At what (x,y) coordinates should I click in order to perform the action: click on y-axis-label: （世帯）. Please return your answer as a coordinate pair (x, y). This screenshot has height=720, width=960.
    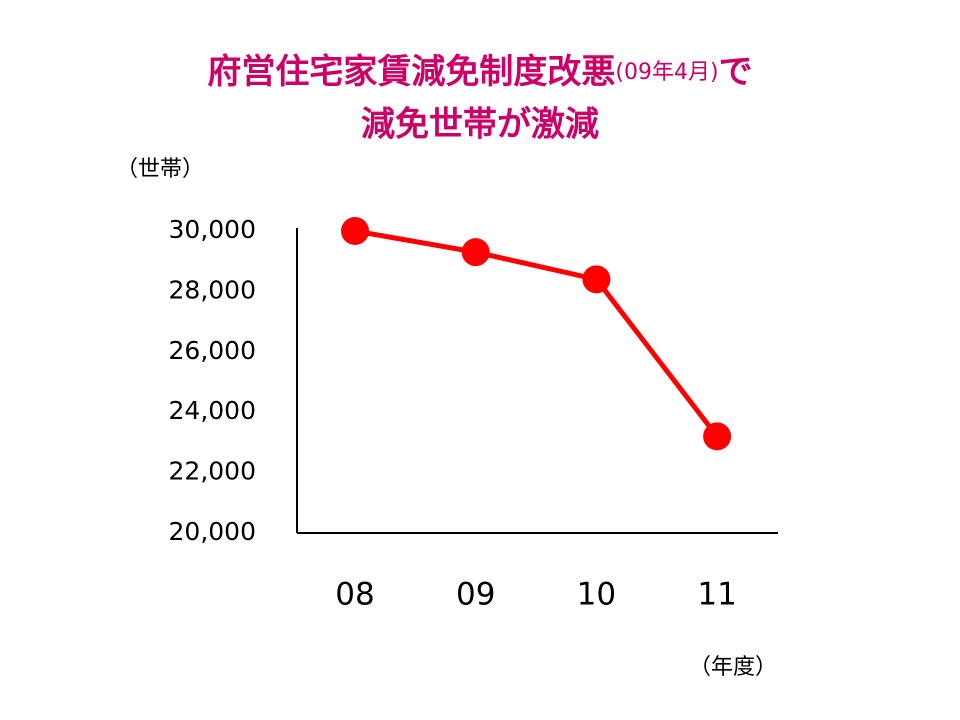
    Looking at the image, I should click on (160, 169).